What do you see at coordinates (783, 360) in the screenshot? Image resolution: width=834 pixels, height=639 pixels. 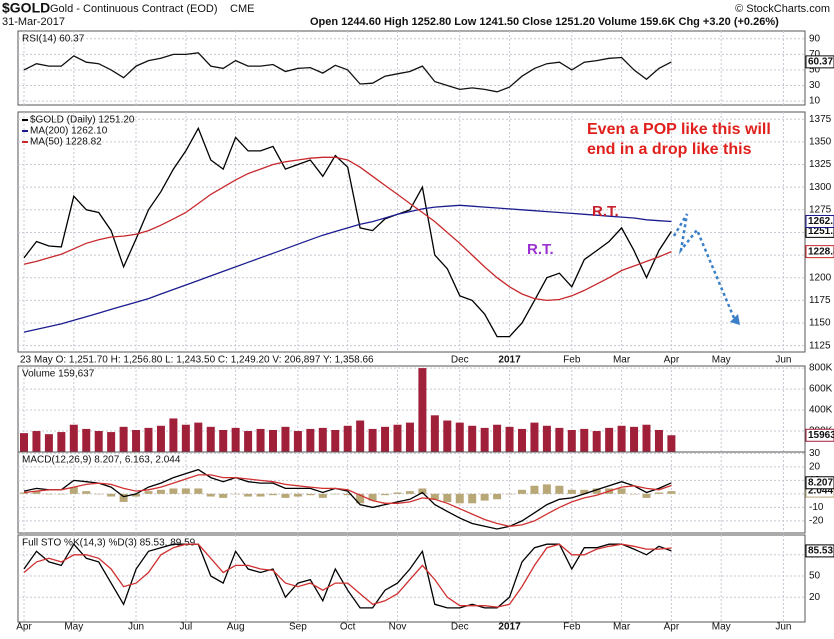 I see `x-tick-label: Jun` at bounding box center [783, 360].